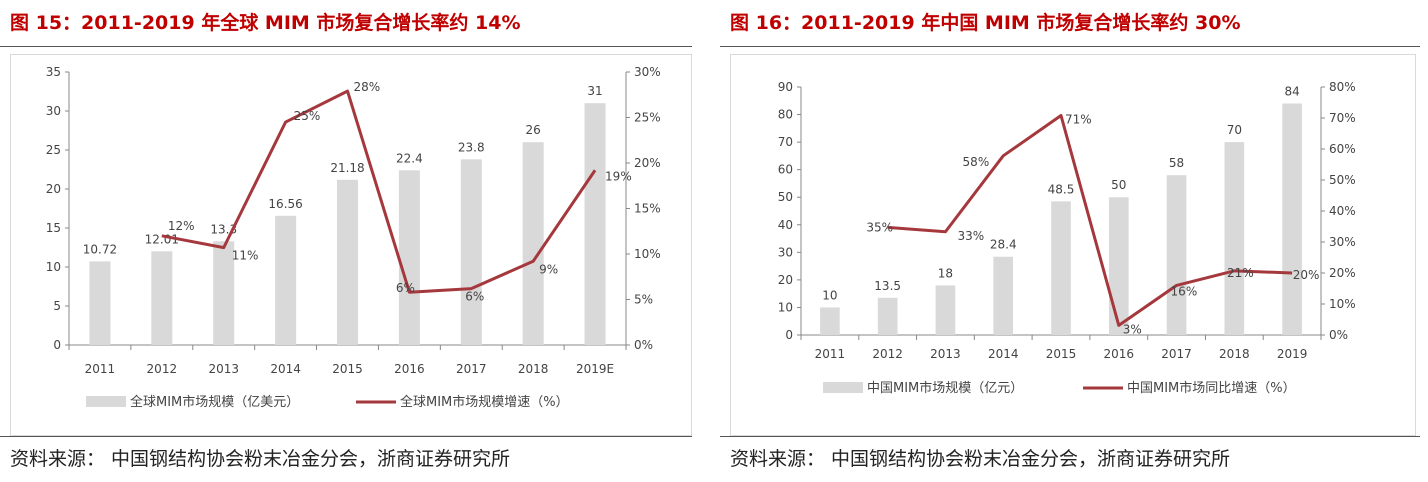  What do you see at coordinates (785, 252) in the screenshot?
I see `left-y-tick-label: 30` at bounding box center [785, 252].